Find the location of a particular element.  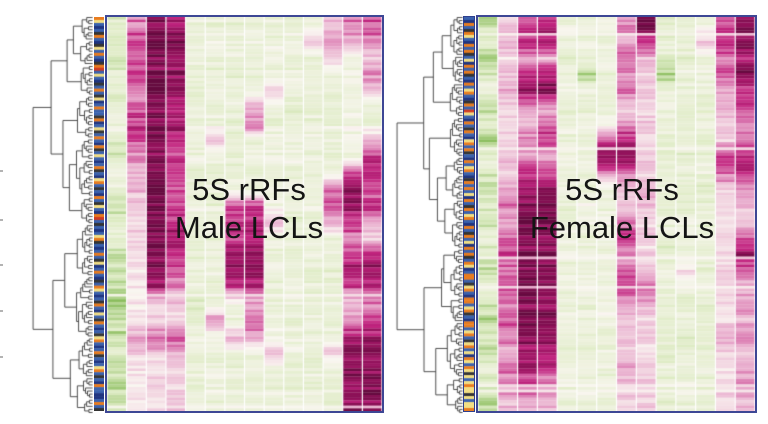

dendrogram-male is located at coordinates (52, 215).